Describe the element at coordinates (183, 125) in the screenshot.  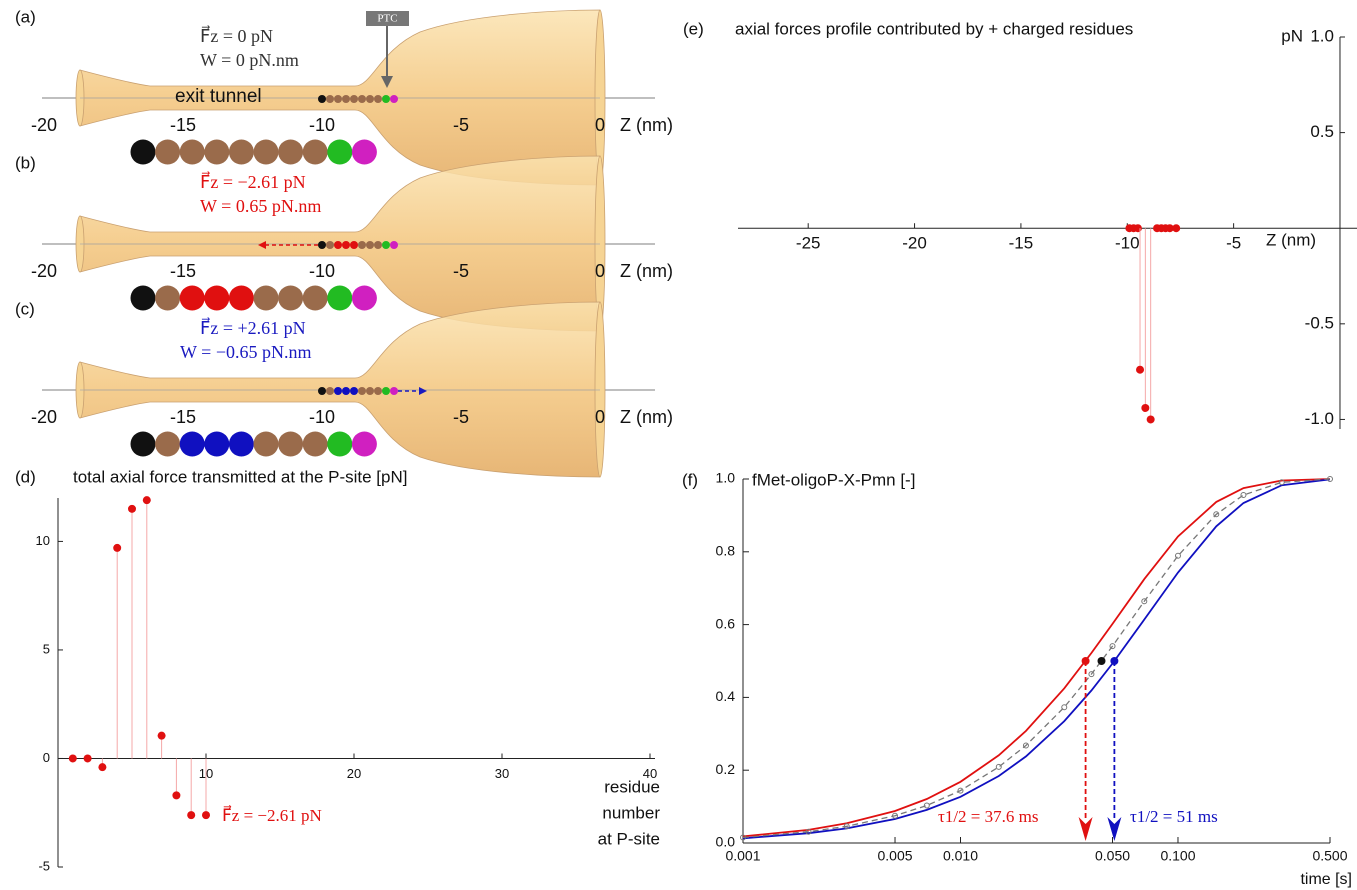
I see `z-tick-label: -15` at that location.